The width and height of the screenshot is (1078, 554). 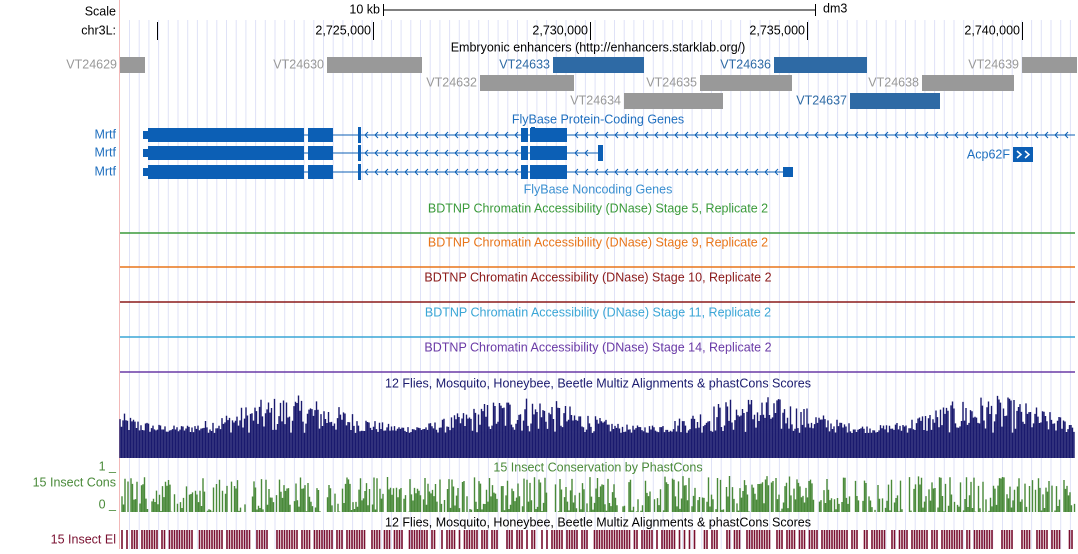 I want to click on track-title: 15 Insect Conservation by PhastCons, so click(x=597, y=467).